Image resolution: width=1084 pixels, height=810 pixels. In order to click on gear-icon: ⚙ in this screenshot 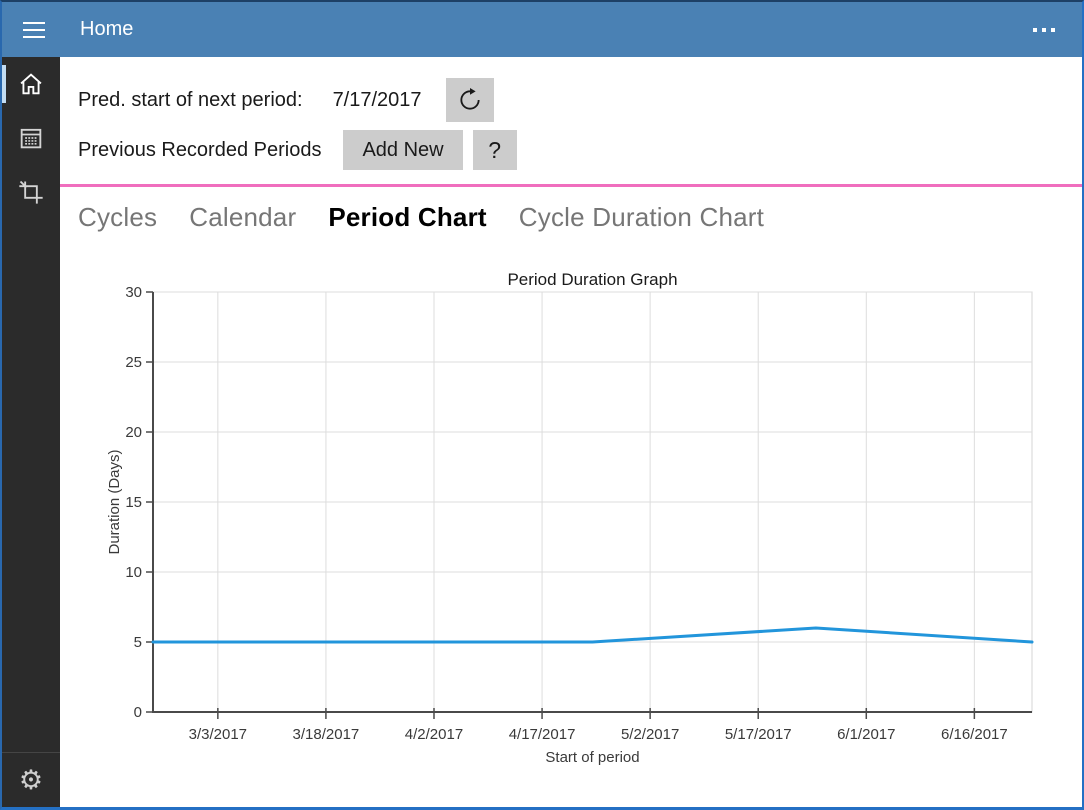, I will do `click(31, 779)`.